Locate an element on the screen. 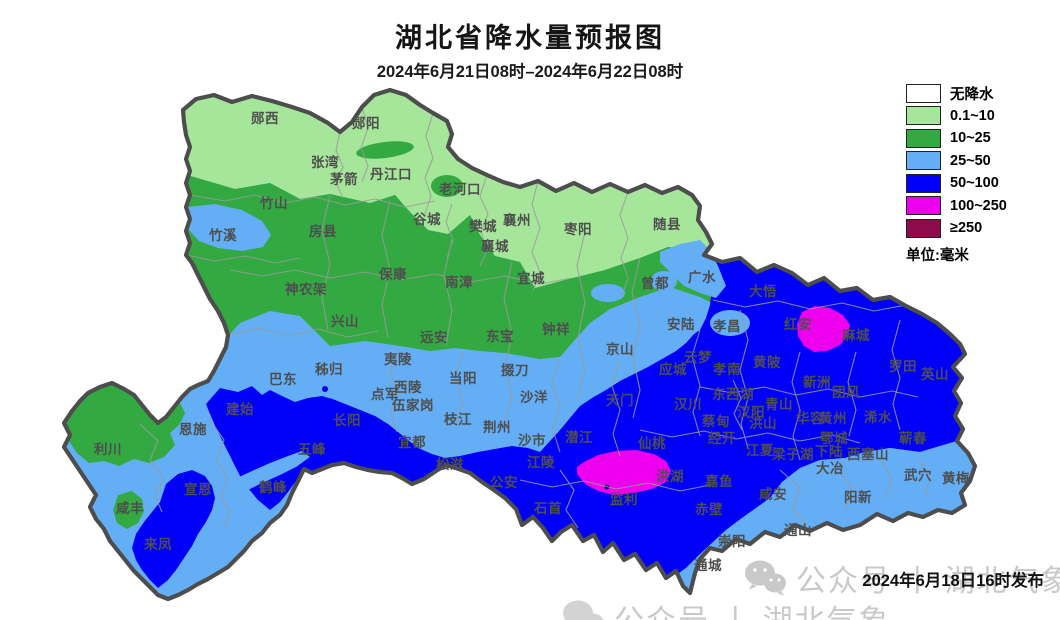 This screenshot has height=620, width=1060. region-label: 通山 is located at coordinates (798, 530).